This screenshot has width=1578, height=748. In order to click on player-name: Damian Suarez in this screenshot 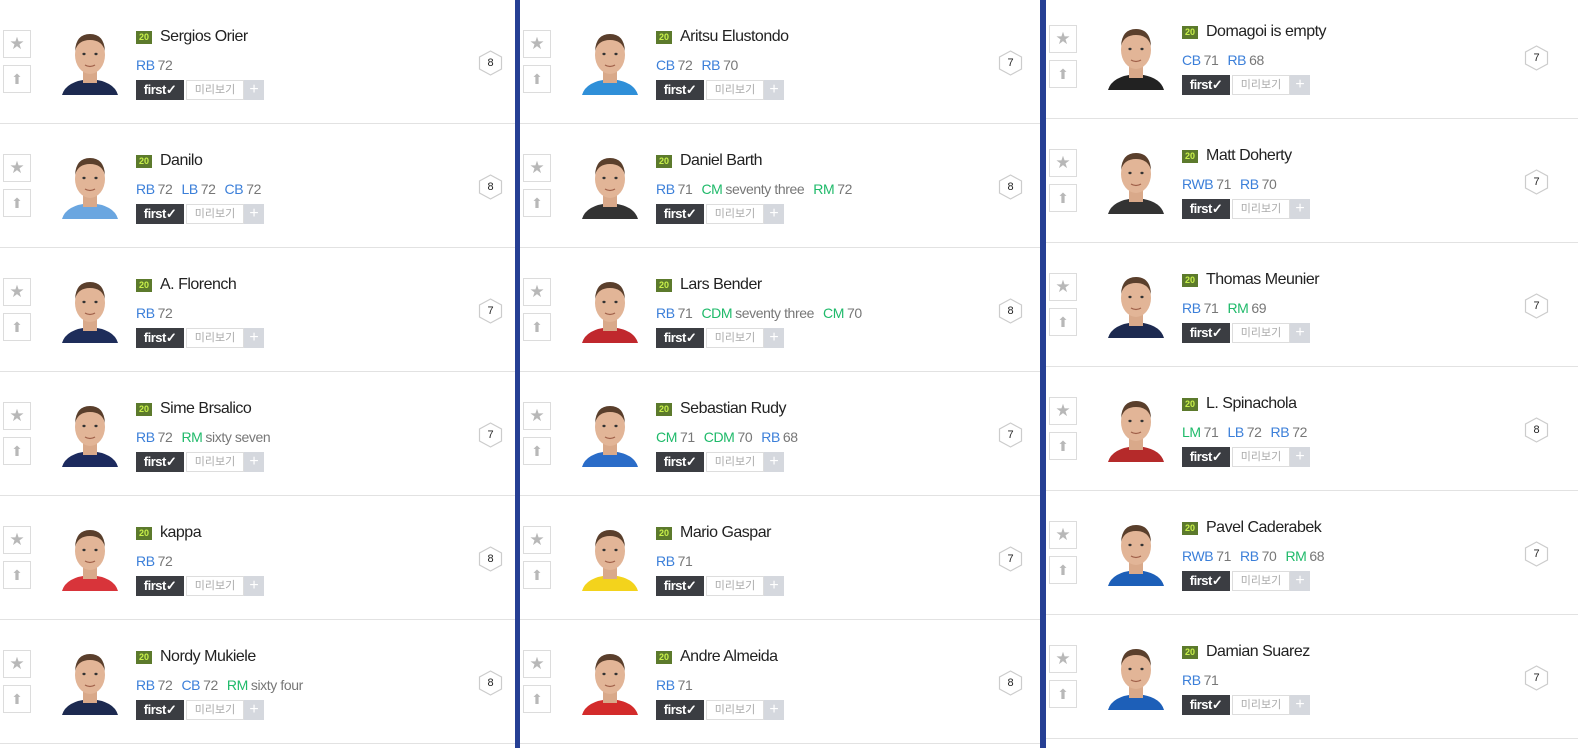, I will do `click(1258, 651)`.